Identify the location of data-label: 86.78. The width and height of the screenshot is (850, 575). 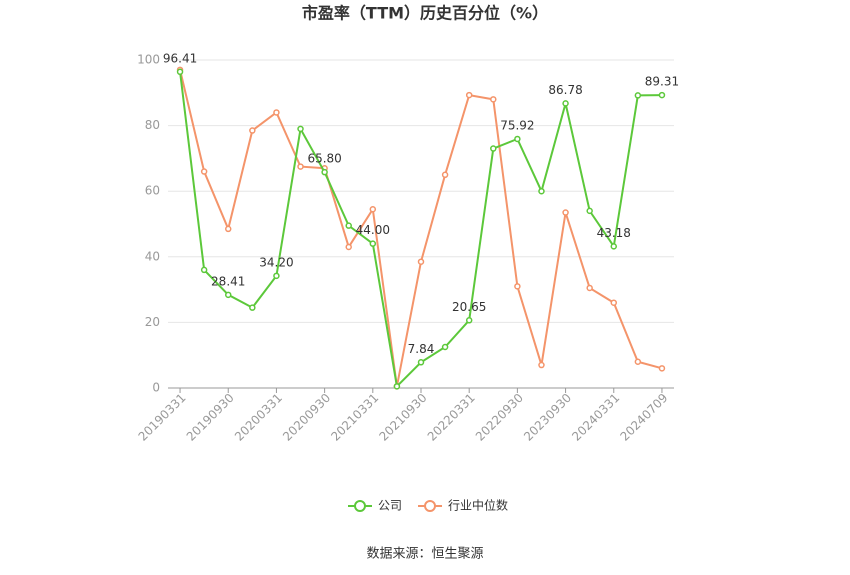
(565, 90).